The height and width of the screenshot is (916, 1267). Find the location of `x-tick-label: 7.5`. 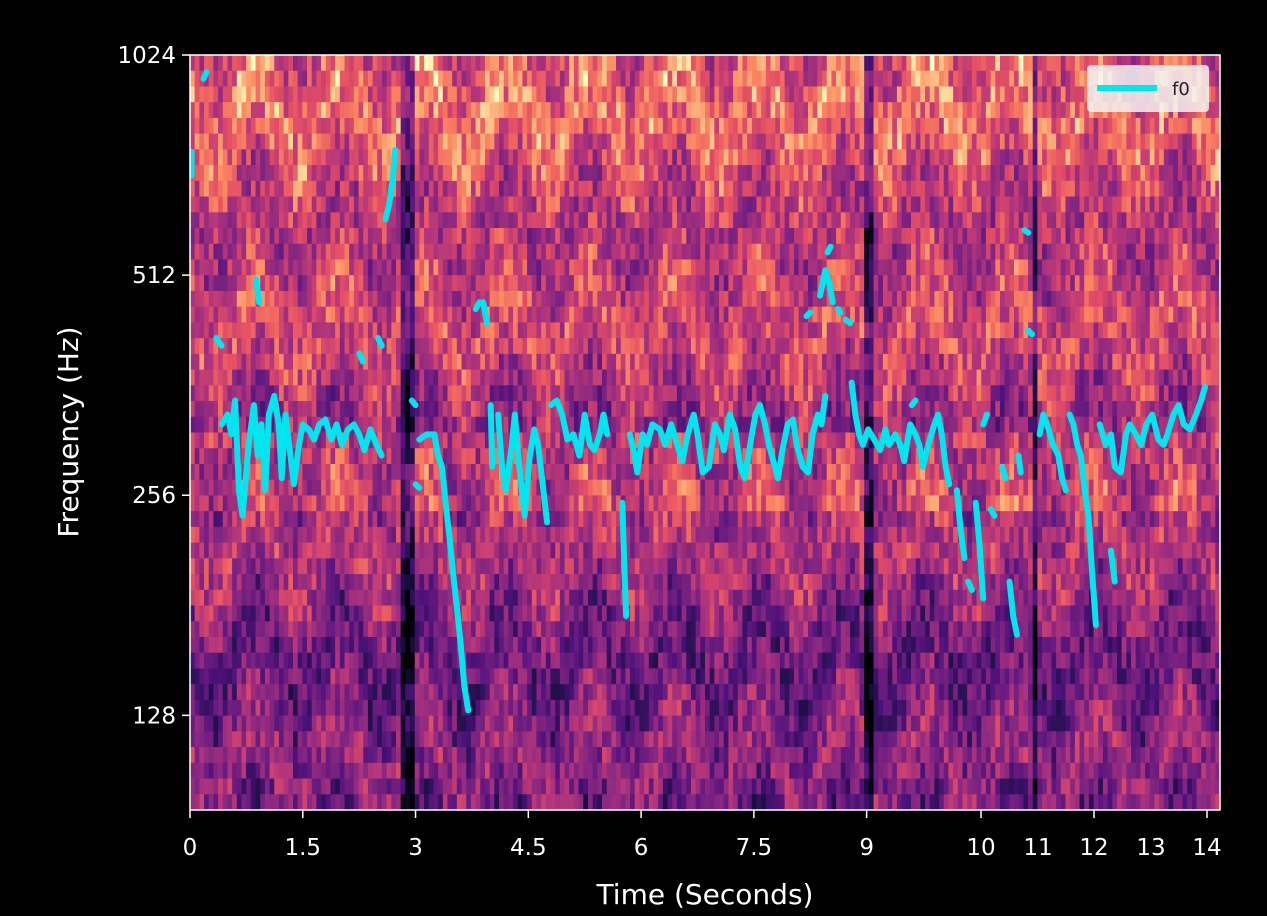

x-tick-label: 7.5 is located at coordinates (754, 848).